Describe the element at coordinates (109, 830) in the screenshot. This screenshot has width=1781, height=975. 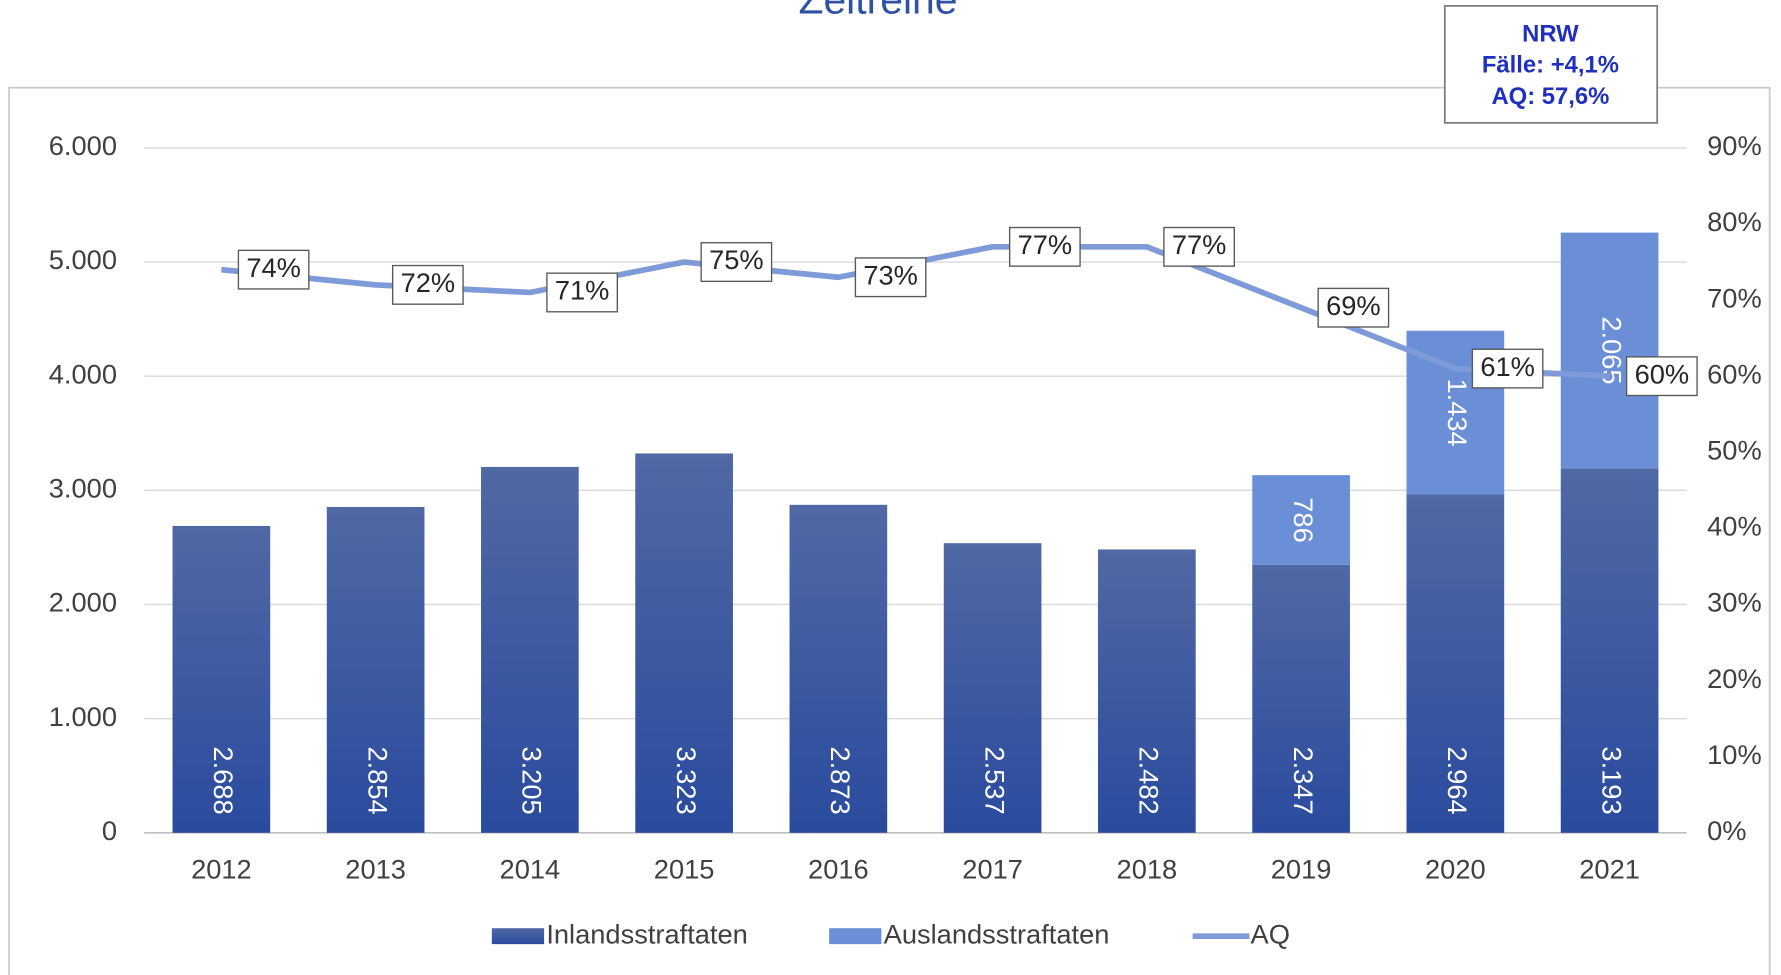
I see `y-tick-label: 0` at that location.